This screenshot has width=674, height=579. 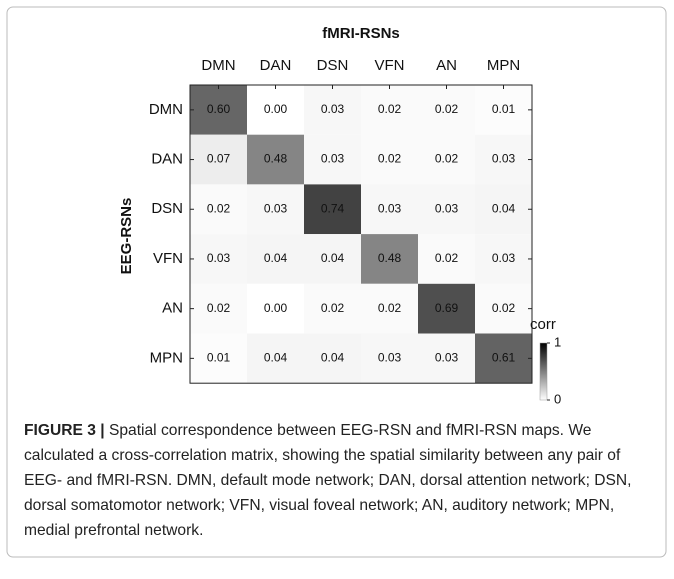 What do you see at coordinates (390, 65) in the screenshot?
I see `x-tick-label: VFN` at bounding box center [390, 65].